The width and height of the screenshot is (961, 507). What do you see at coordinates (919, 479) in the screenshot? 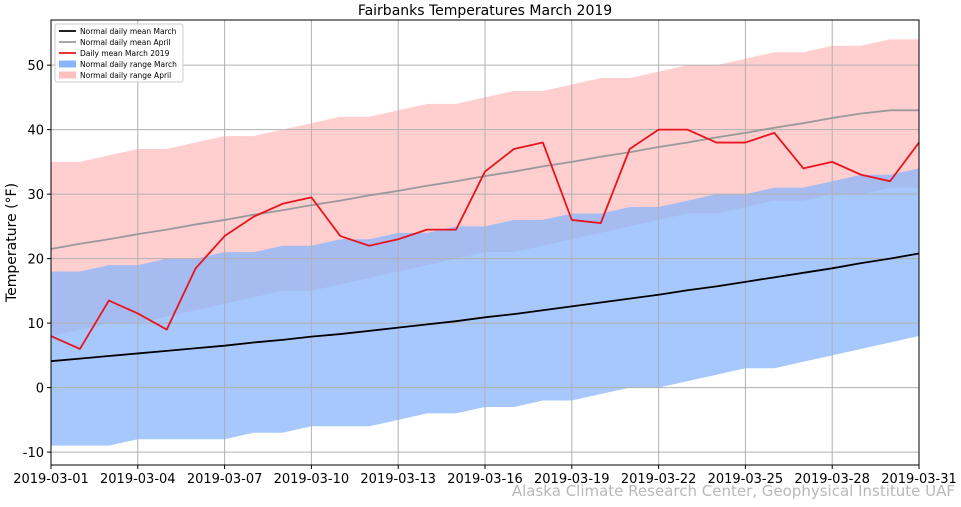
I see `x-tick-label: 2019-03-31` at bounding box center [919, 479].